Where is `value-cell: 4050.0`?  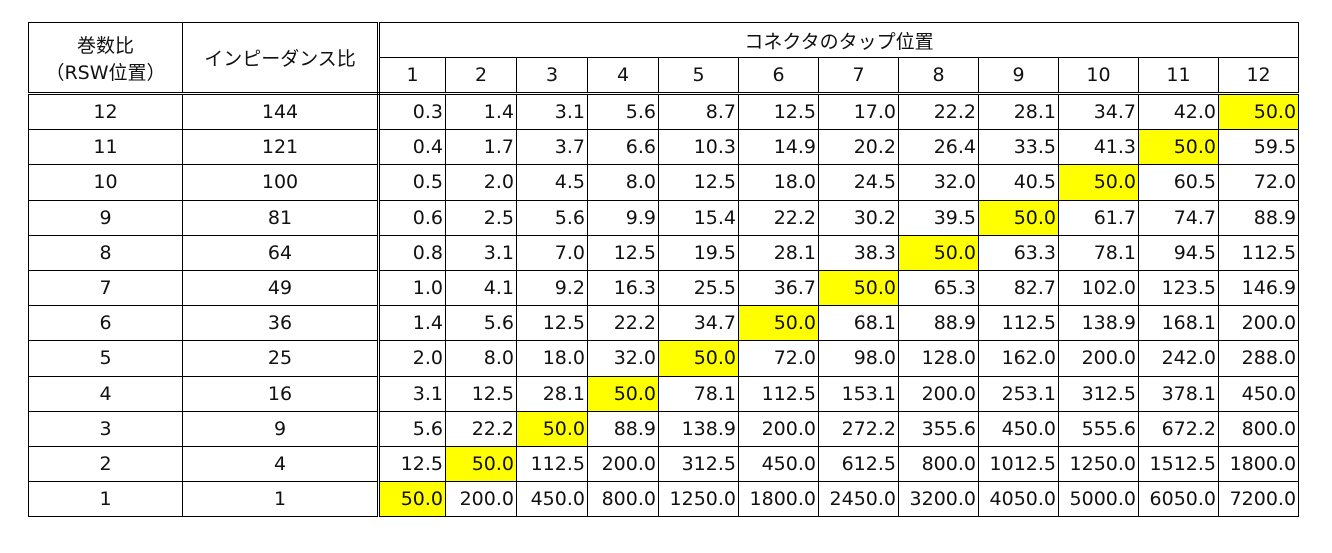
value-cell: 4050.0 is located at coordinates (1018, 499).